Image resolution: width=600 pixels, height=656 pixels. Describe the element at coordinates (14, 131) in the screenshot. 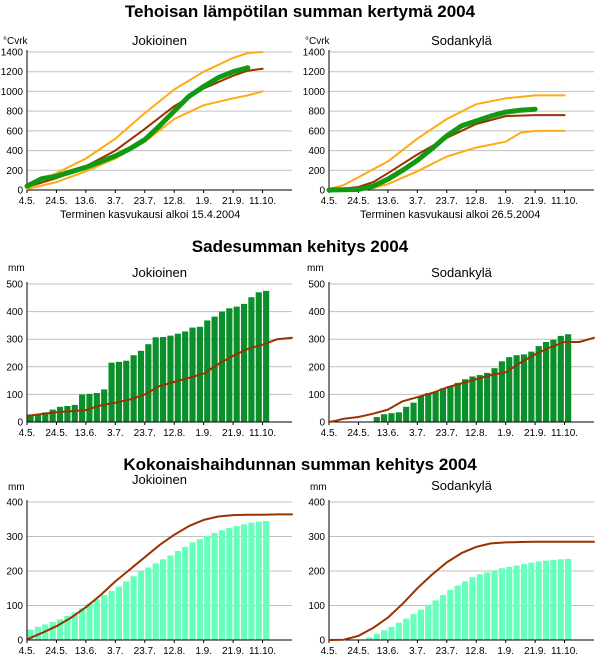

I see `y-tick-label: 600` at that location.